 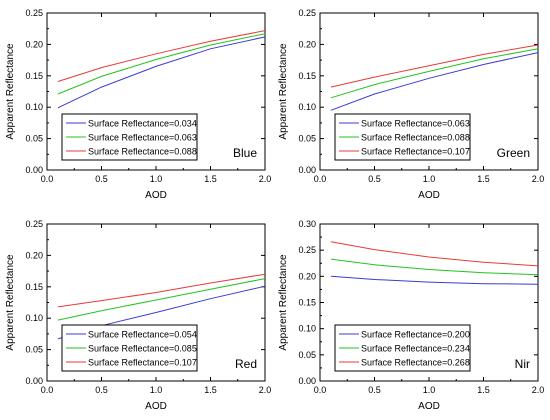 I want to click on legend-label: Surface Reflectance=0.234, so click(x=415, y=349).